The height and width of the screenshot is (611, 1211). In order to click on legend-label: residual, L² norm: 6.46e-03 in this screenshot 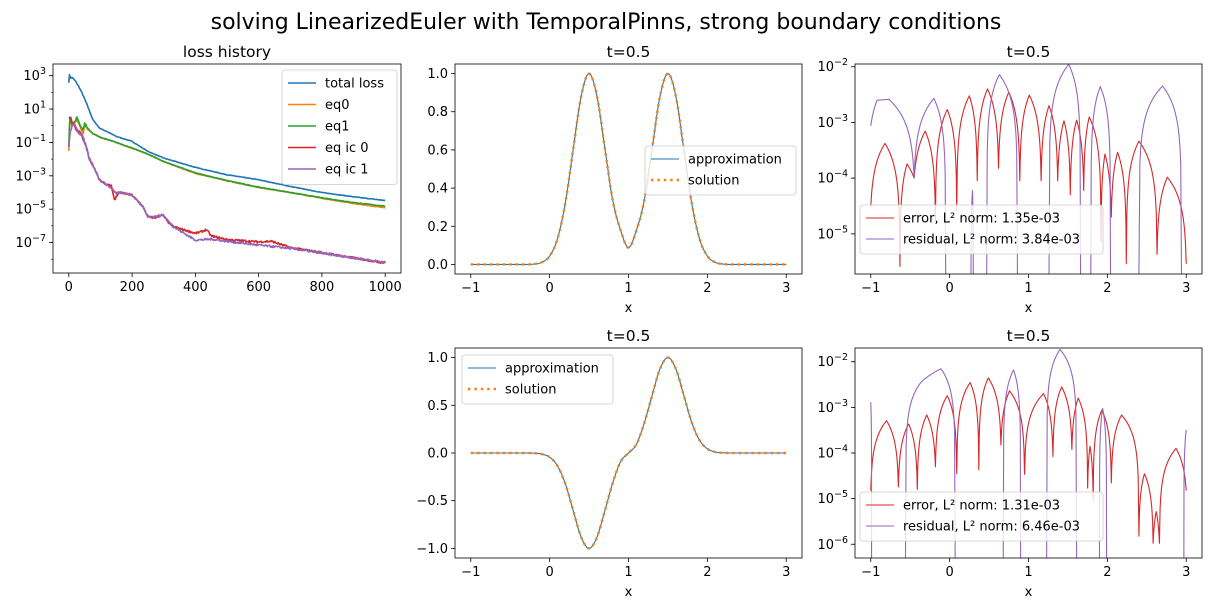, I will do `click(991, 527)`.